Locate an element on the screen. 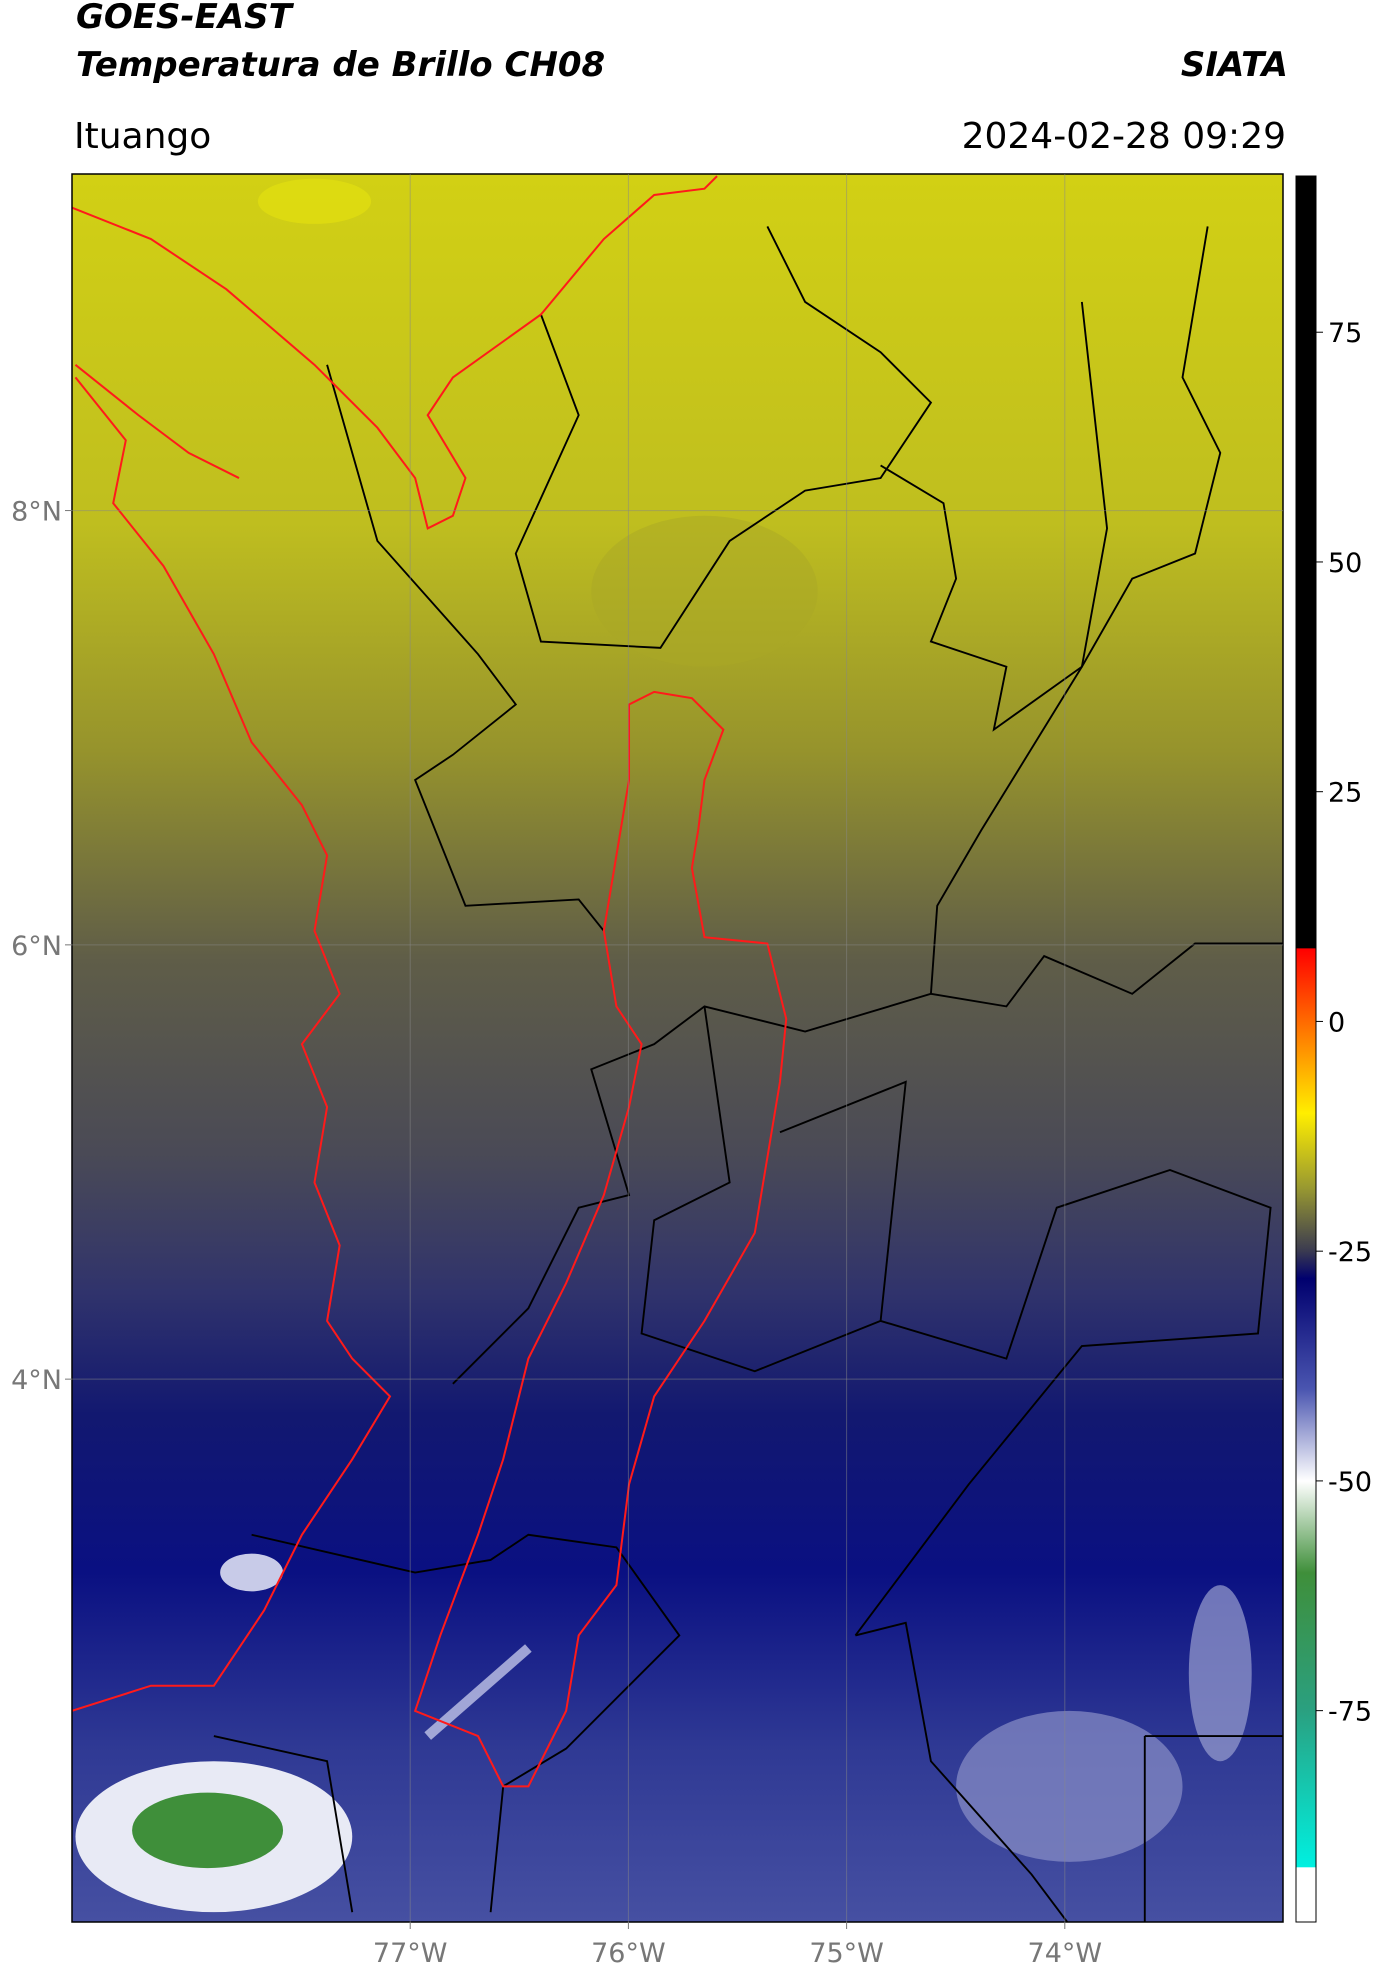 The width and height of the screenshot is (1384, 1981). colorbar-tick-label: 50 is located at coordinates (1345, 563).